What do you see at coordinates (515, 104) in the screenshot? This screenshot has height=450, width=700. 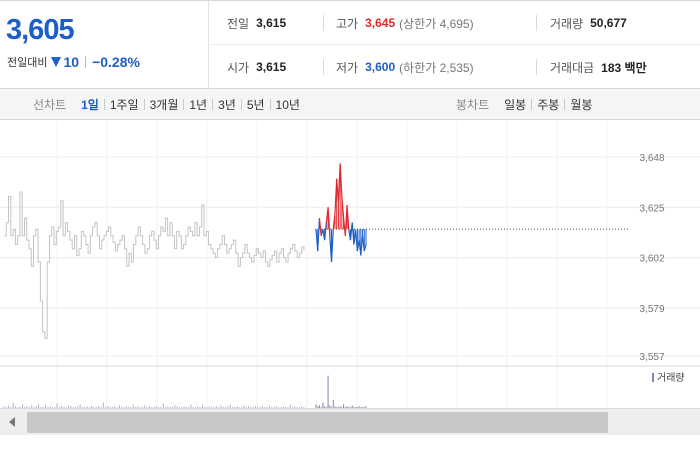 I see `candle-daily-tab: 일봉` at bounding box center [515, 104].